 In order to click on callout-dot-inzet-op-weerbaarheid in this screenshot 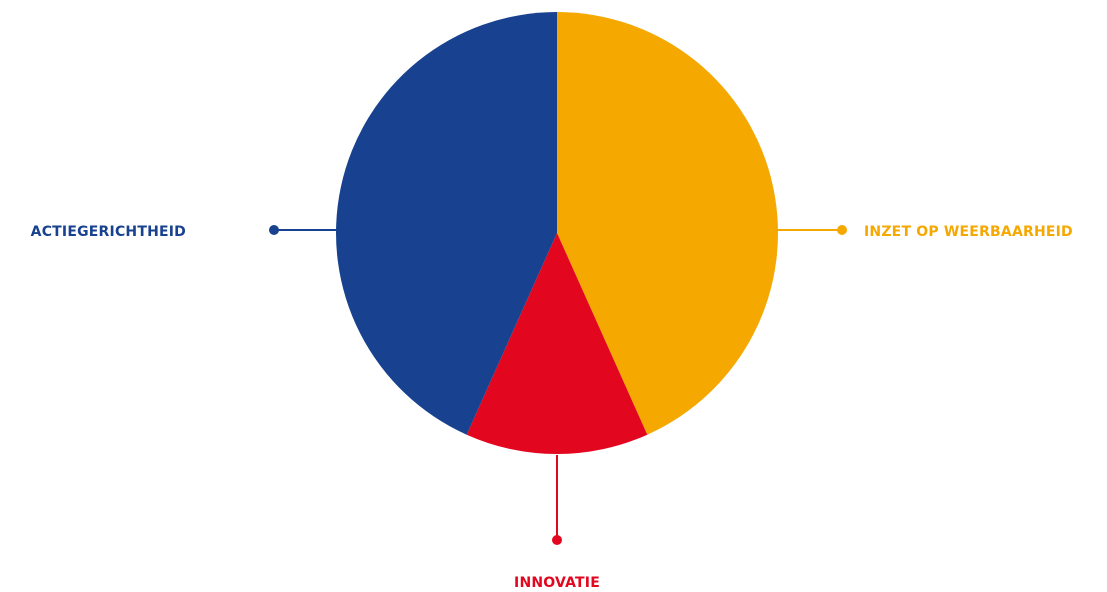, I will do `click(842, 230)`.